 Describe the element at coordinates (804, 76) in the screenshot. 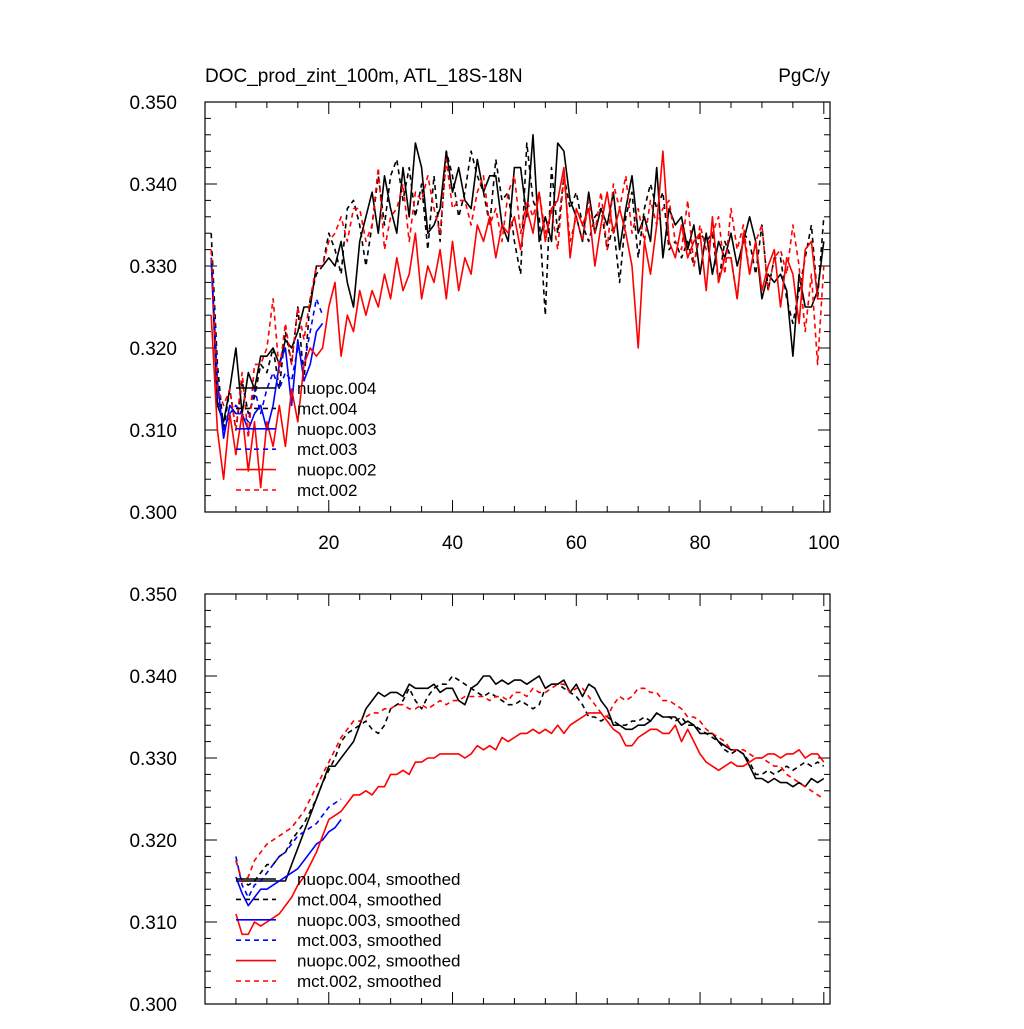

I see `chart-units: PgC/y` at that location.